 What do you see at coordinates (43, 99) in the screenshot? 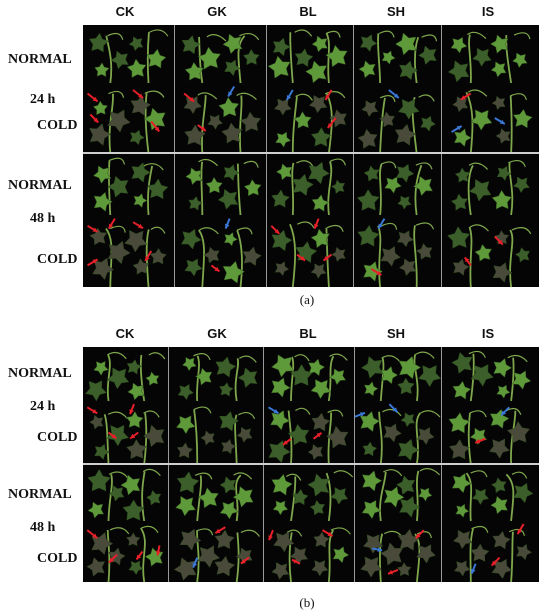
I see `row-label-24h: 24 h` at bounding box center [43, 99].